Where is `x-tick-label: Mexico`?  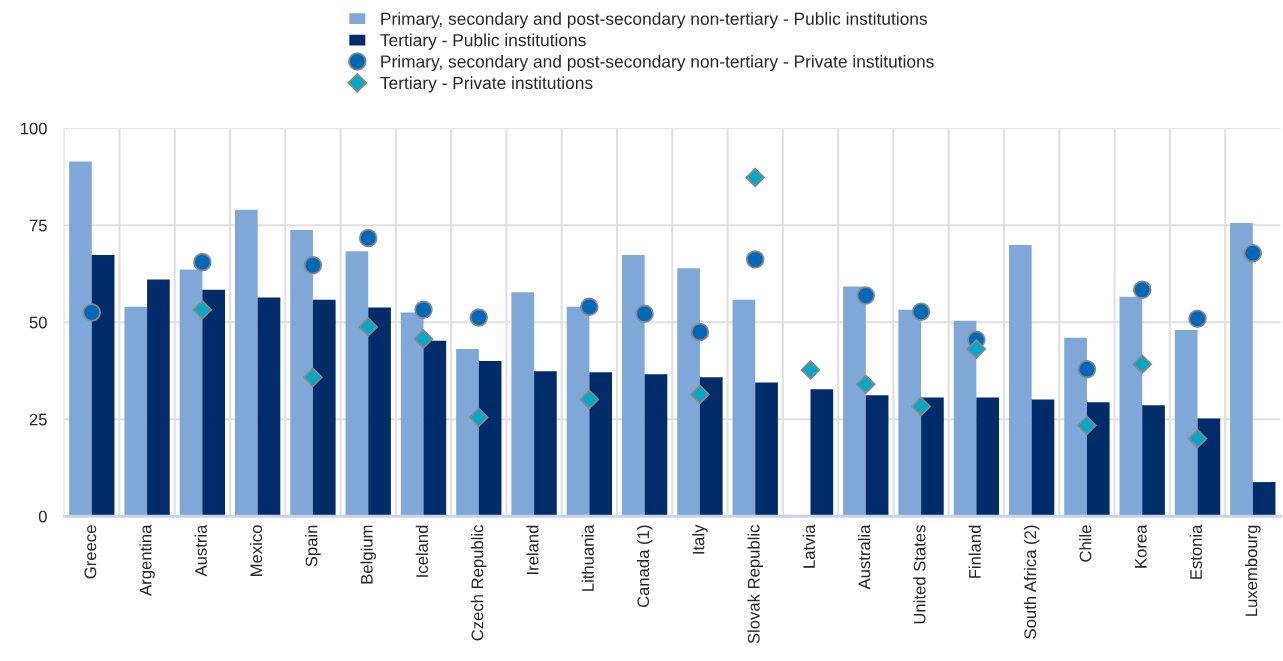
x-tick-label: Mexico is located at coordinates (256, 550).